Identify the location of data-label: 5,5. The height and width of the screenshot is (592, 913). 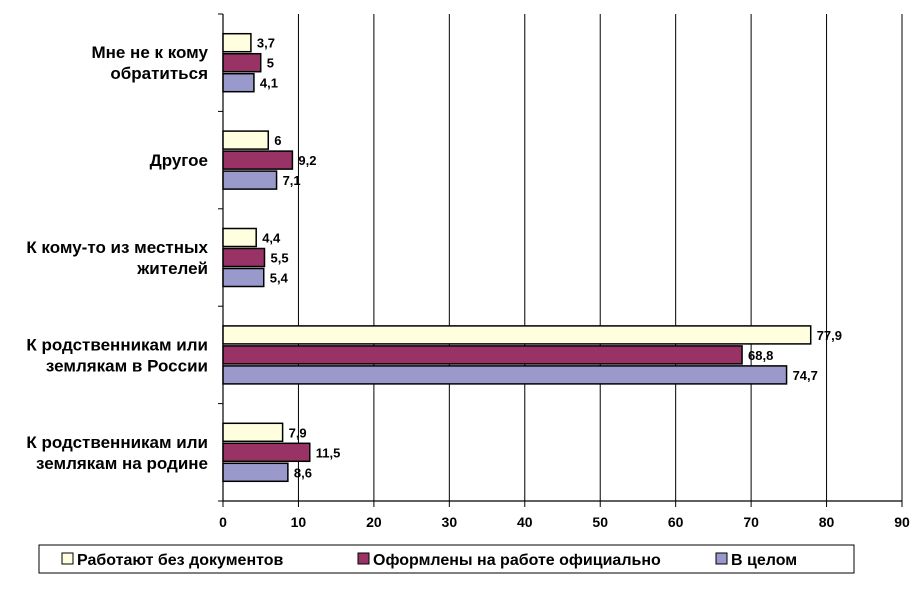
(279, 258).